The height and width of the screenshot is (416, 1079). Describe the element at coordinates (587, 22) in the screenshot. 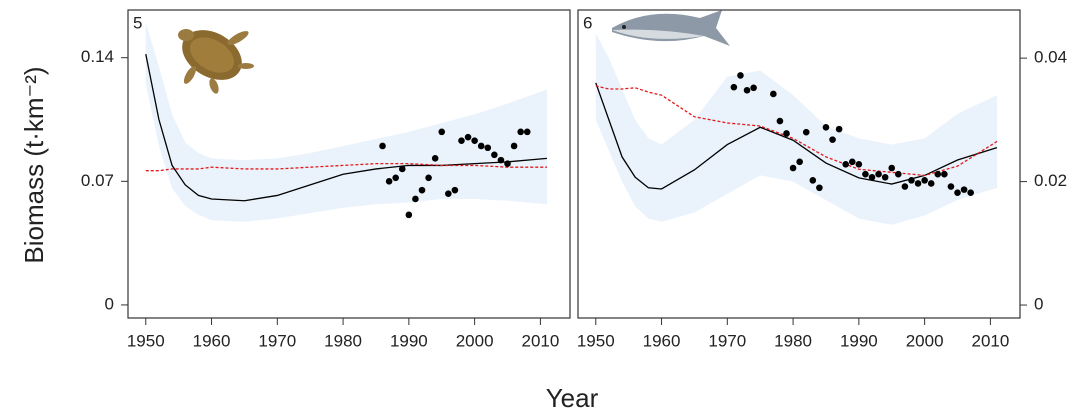

I see `panel-label: 6` at that location.